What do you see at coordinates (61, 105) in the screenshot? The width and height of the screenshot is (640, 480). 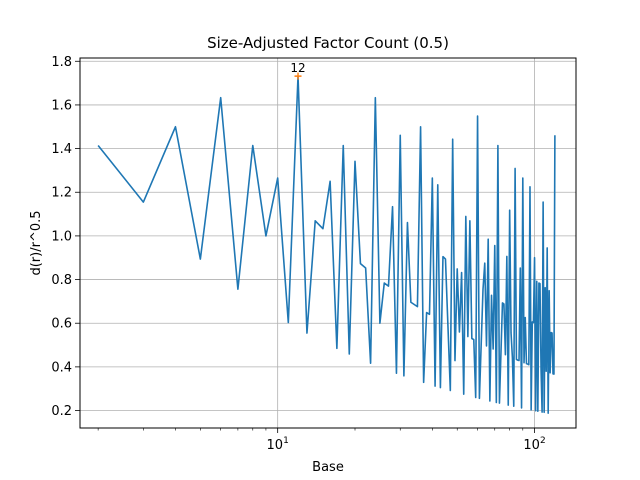 I see `y-tick-label: 1.6` at bounding box center [61, 105].